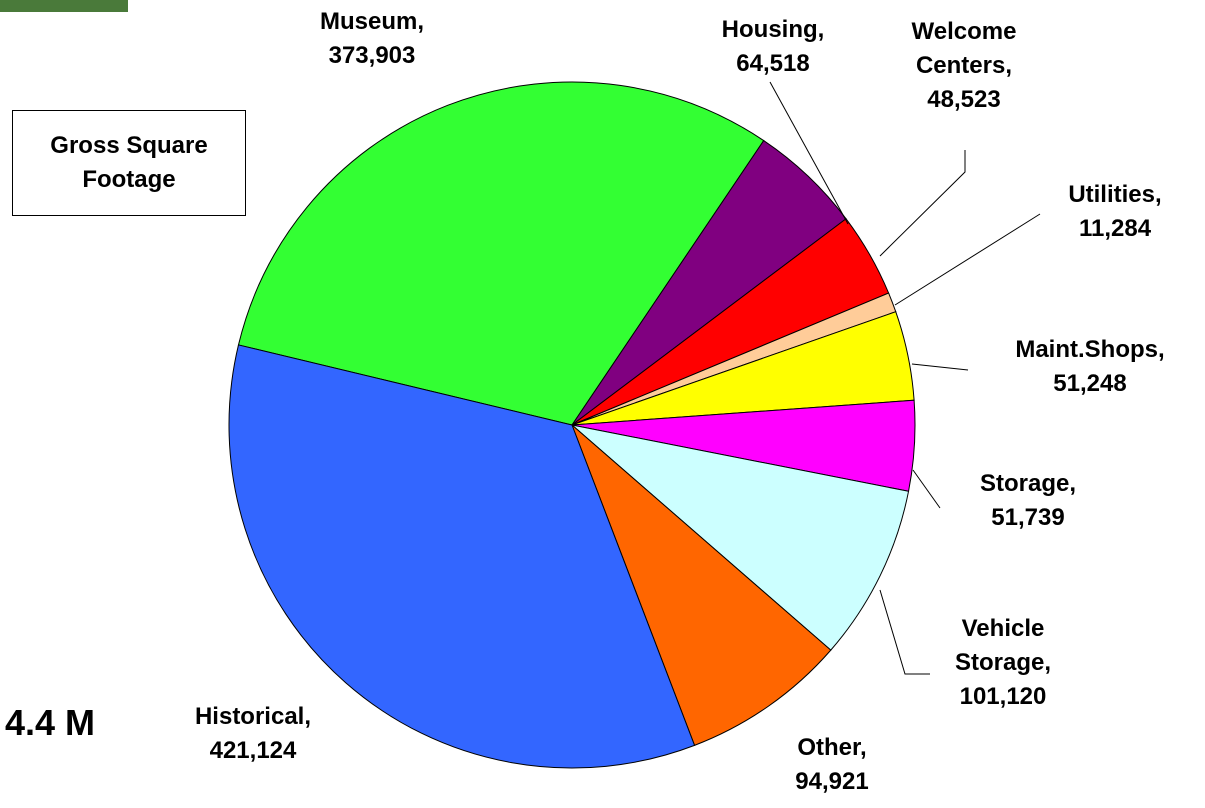  I want to click on slice-name: Housing,, so click(773, 29).